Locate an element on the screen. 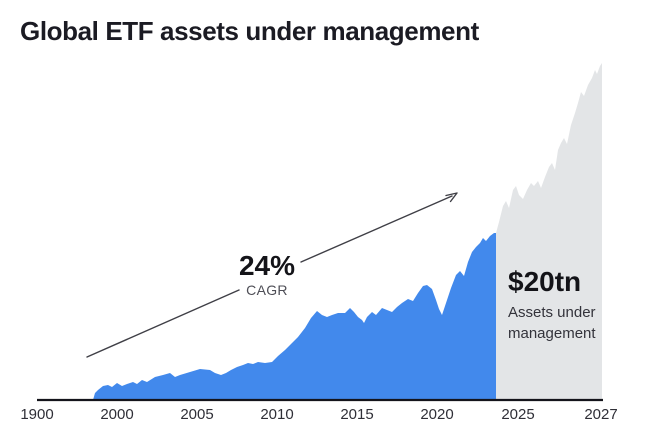 This screenshot has width=648, height=445. x-tick-2027: 2027 is located at coordinates (601, 414).